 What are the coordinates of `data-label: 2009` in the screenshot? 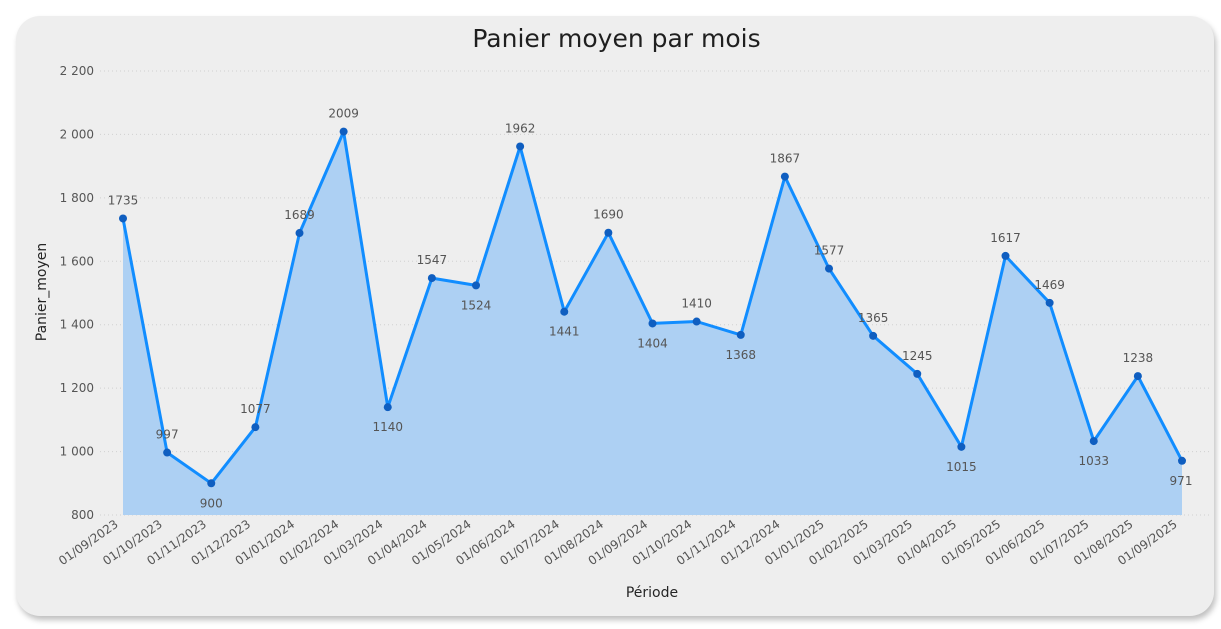 It's located at (343, 114).